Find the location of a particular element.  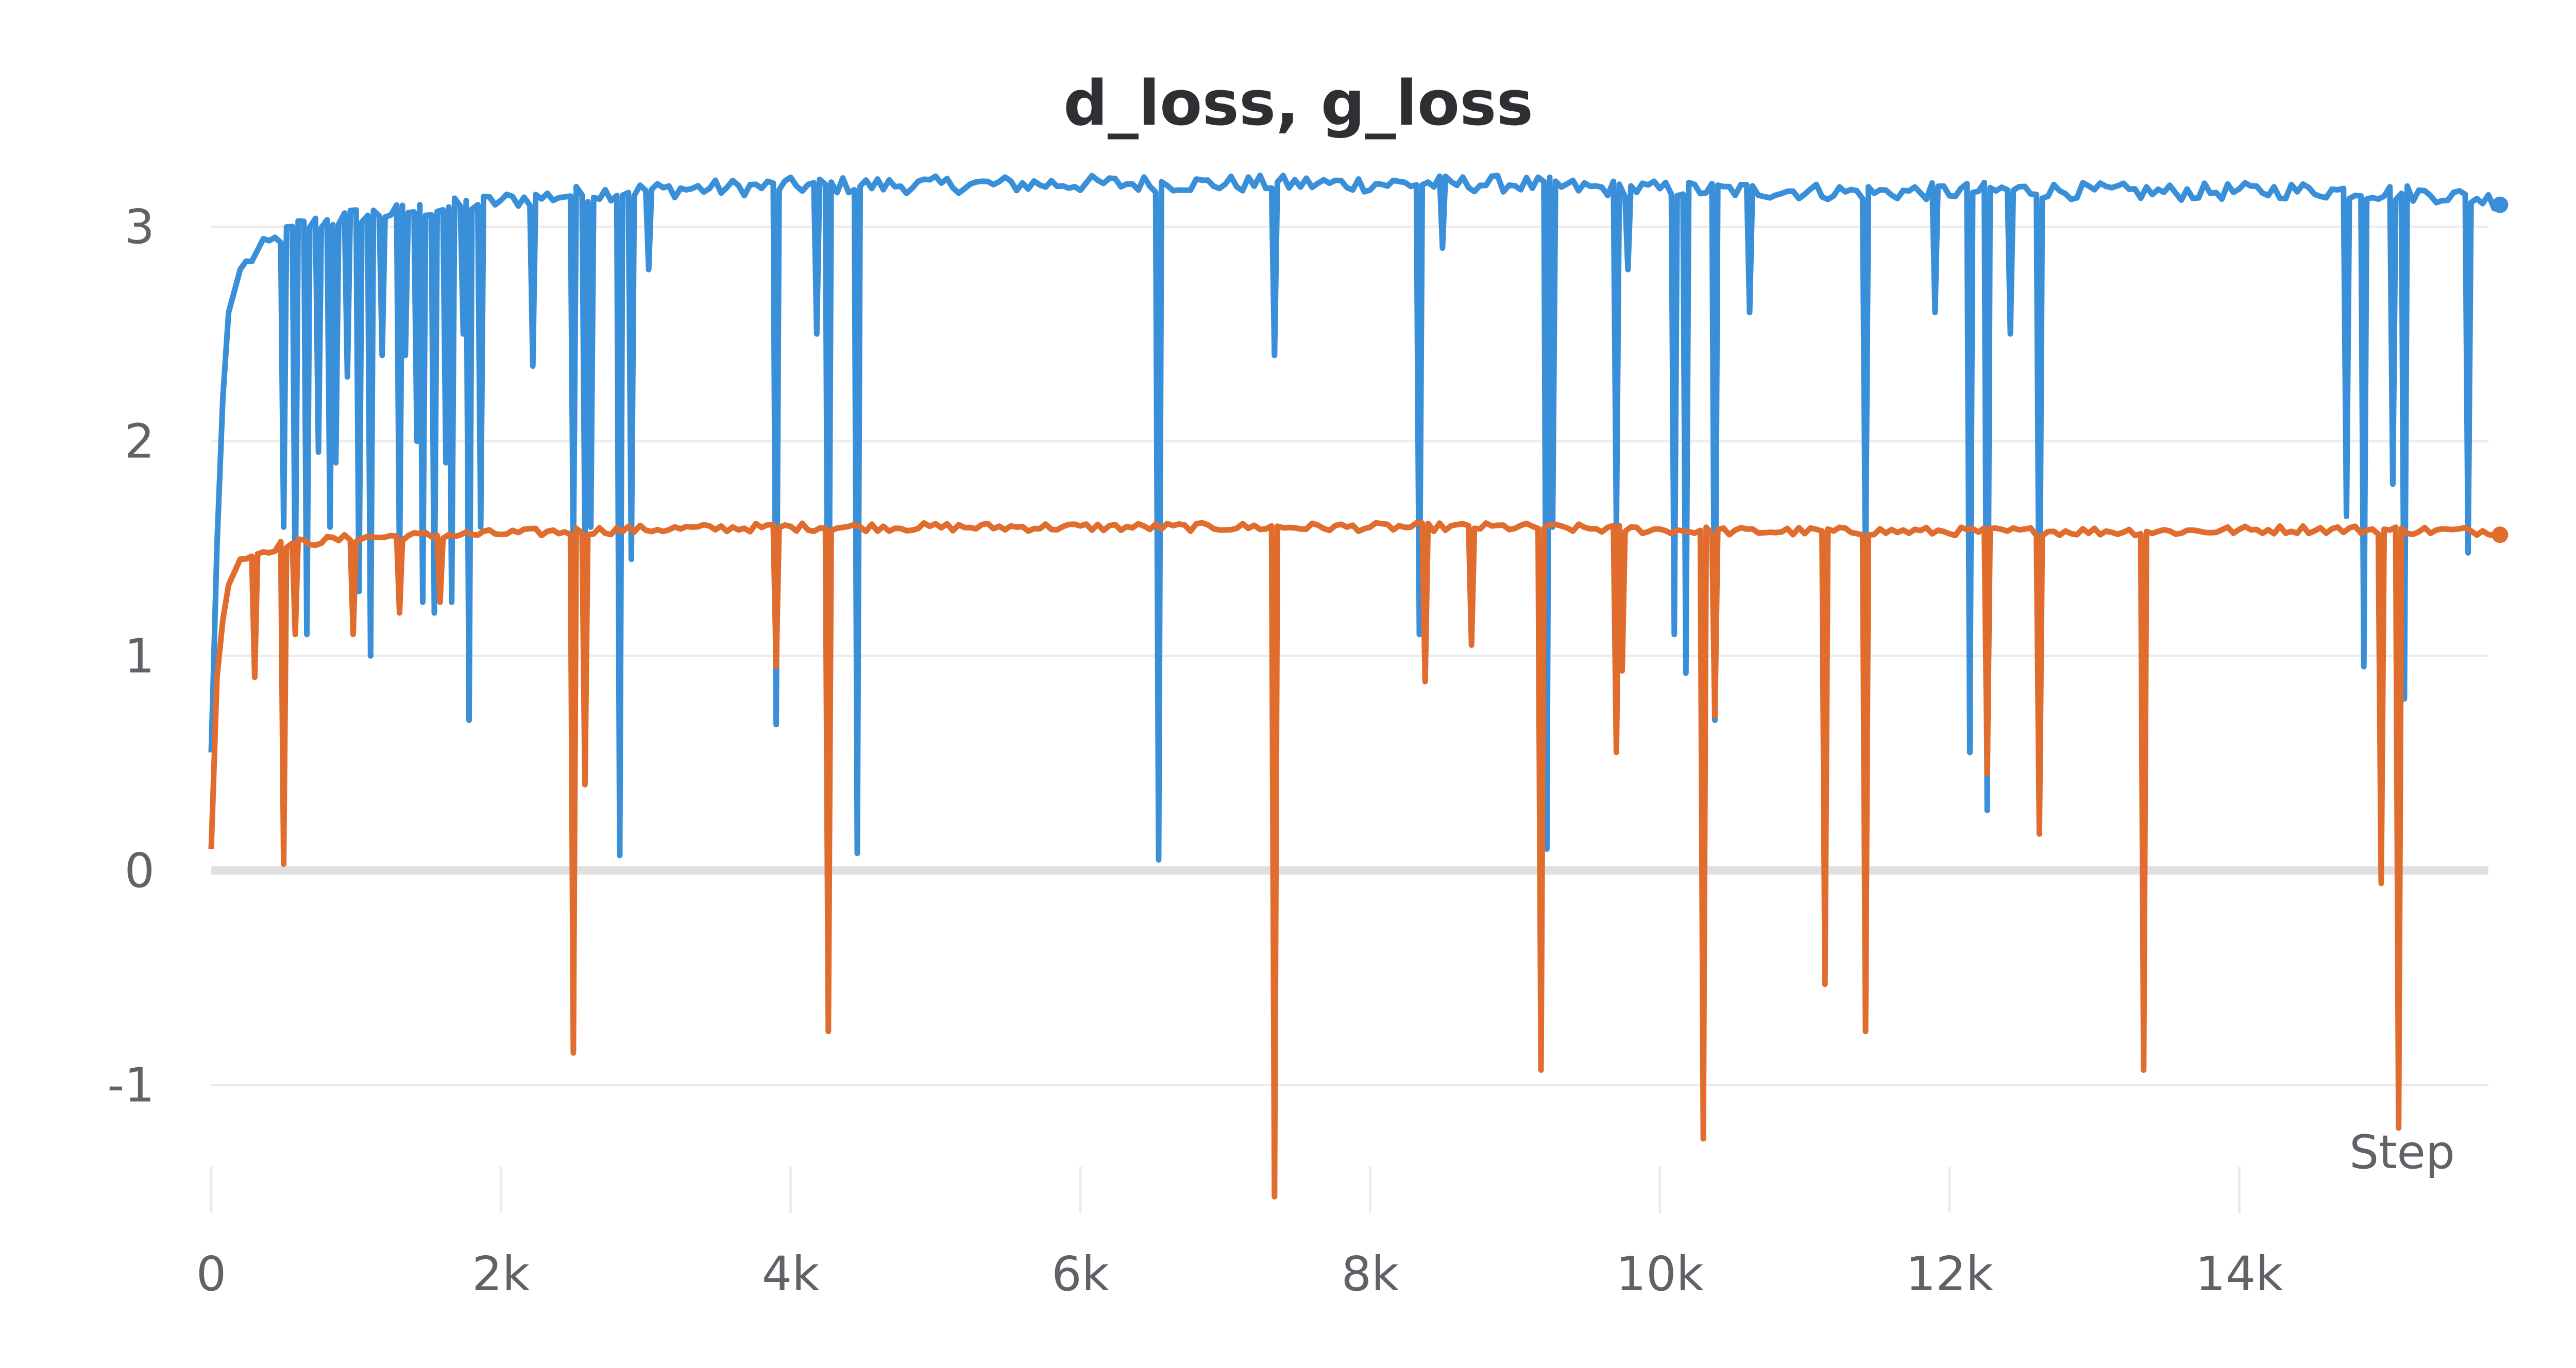

x-tick-label: 8k is located at coordinates (1370, 1274).